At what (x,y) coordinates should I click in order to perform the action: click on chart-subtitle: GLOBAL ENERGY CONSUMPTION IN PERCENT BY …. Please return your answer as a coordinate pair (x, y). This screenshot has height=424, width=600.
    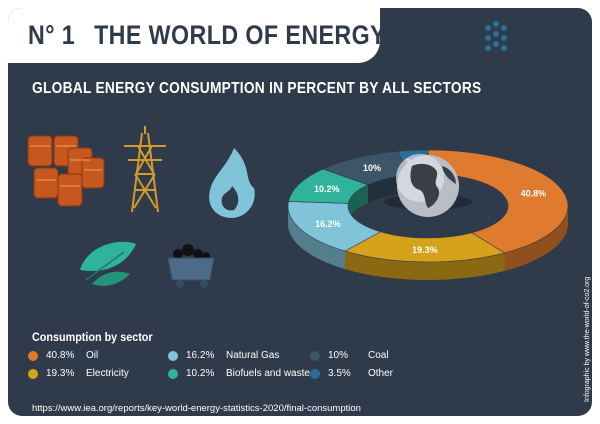
    Looking at the image, I should click on (257, 88).